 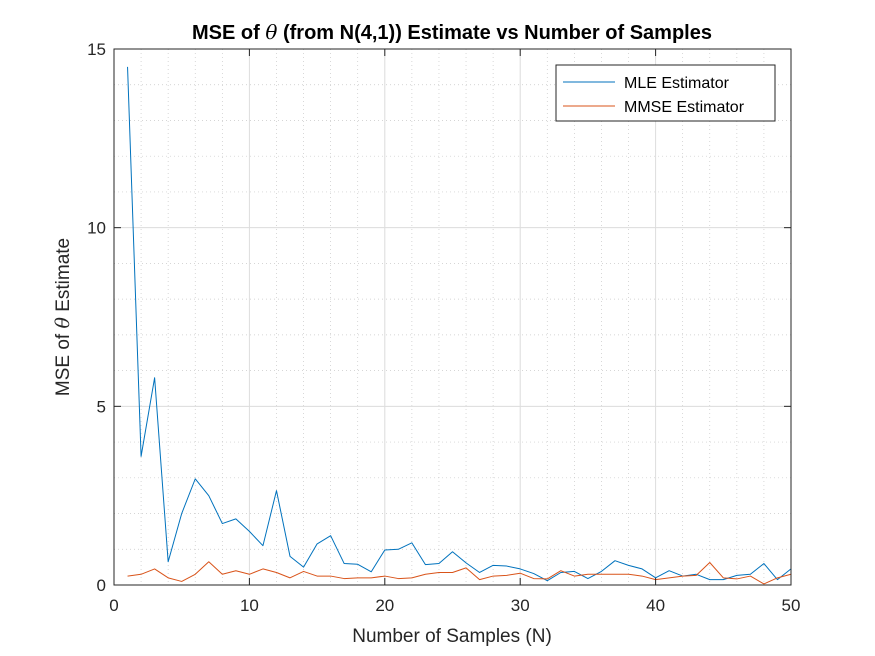 I want to click on legend-label-mle: MLE Estimator, so click(x=677, y=83).